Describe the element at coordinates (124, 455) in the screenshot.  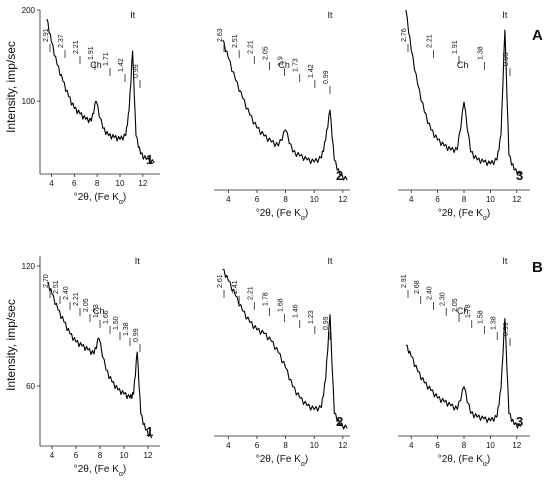
I see `x-tick-label-b1: 10` at that location.